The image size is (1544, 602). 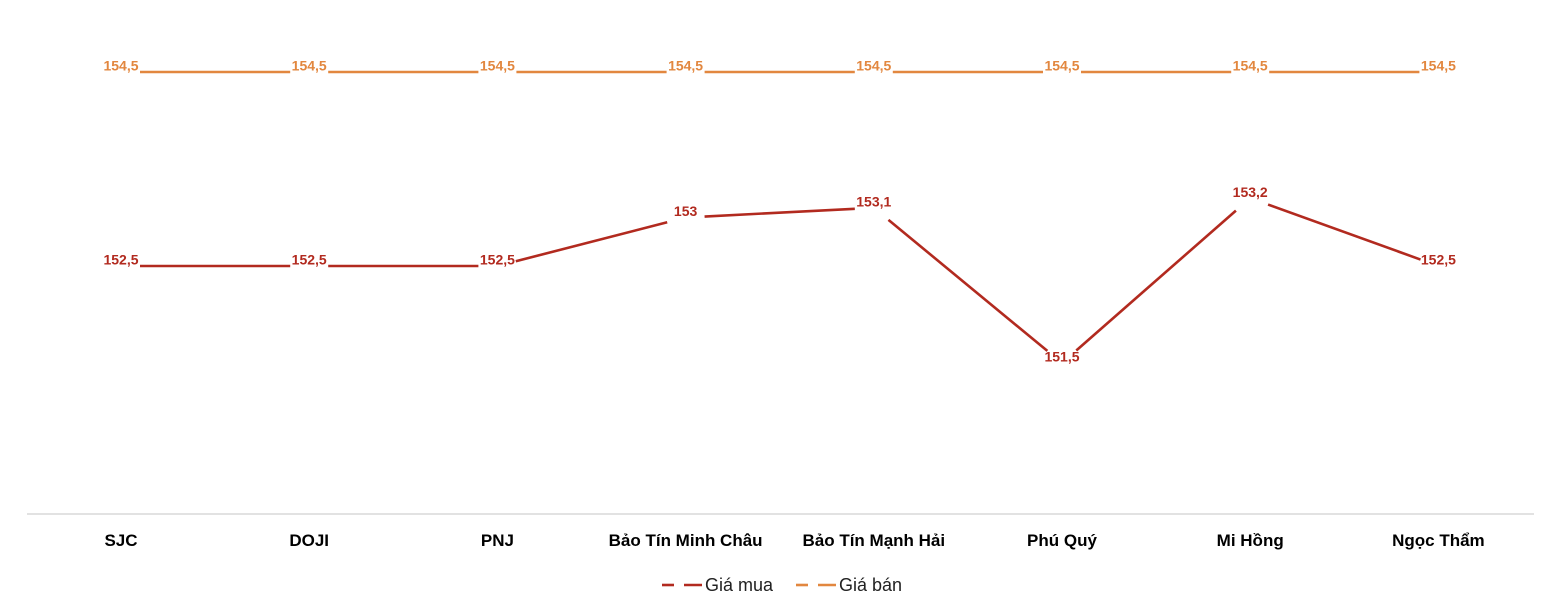 I want to click on legend: Giá mua Giá bán, so click(x=782, y=585).